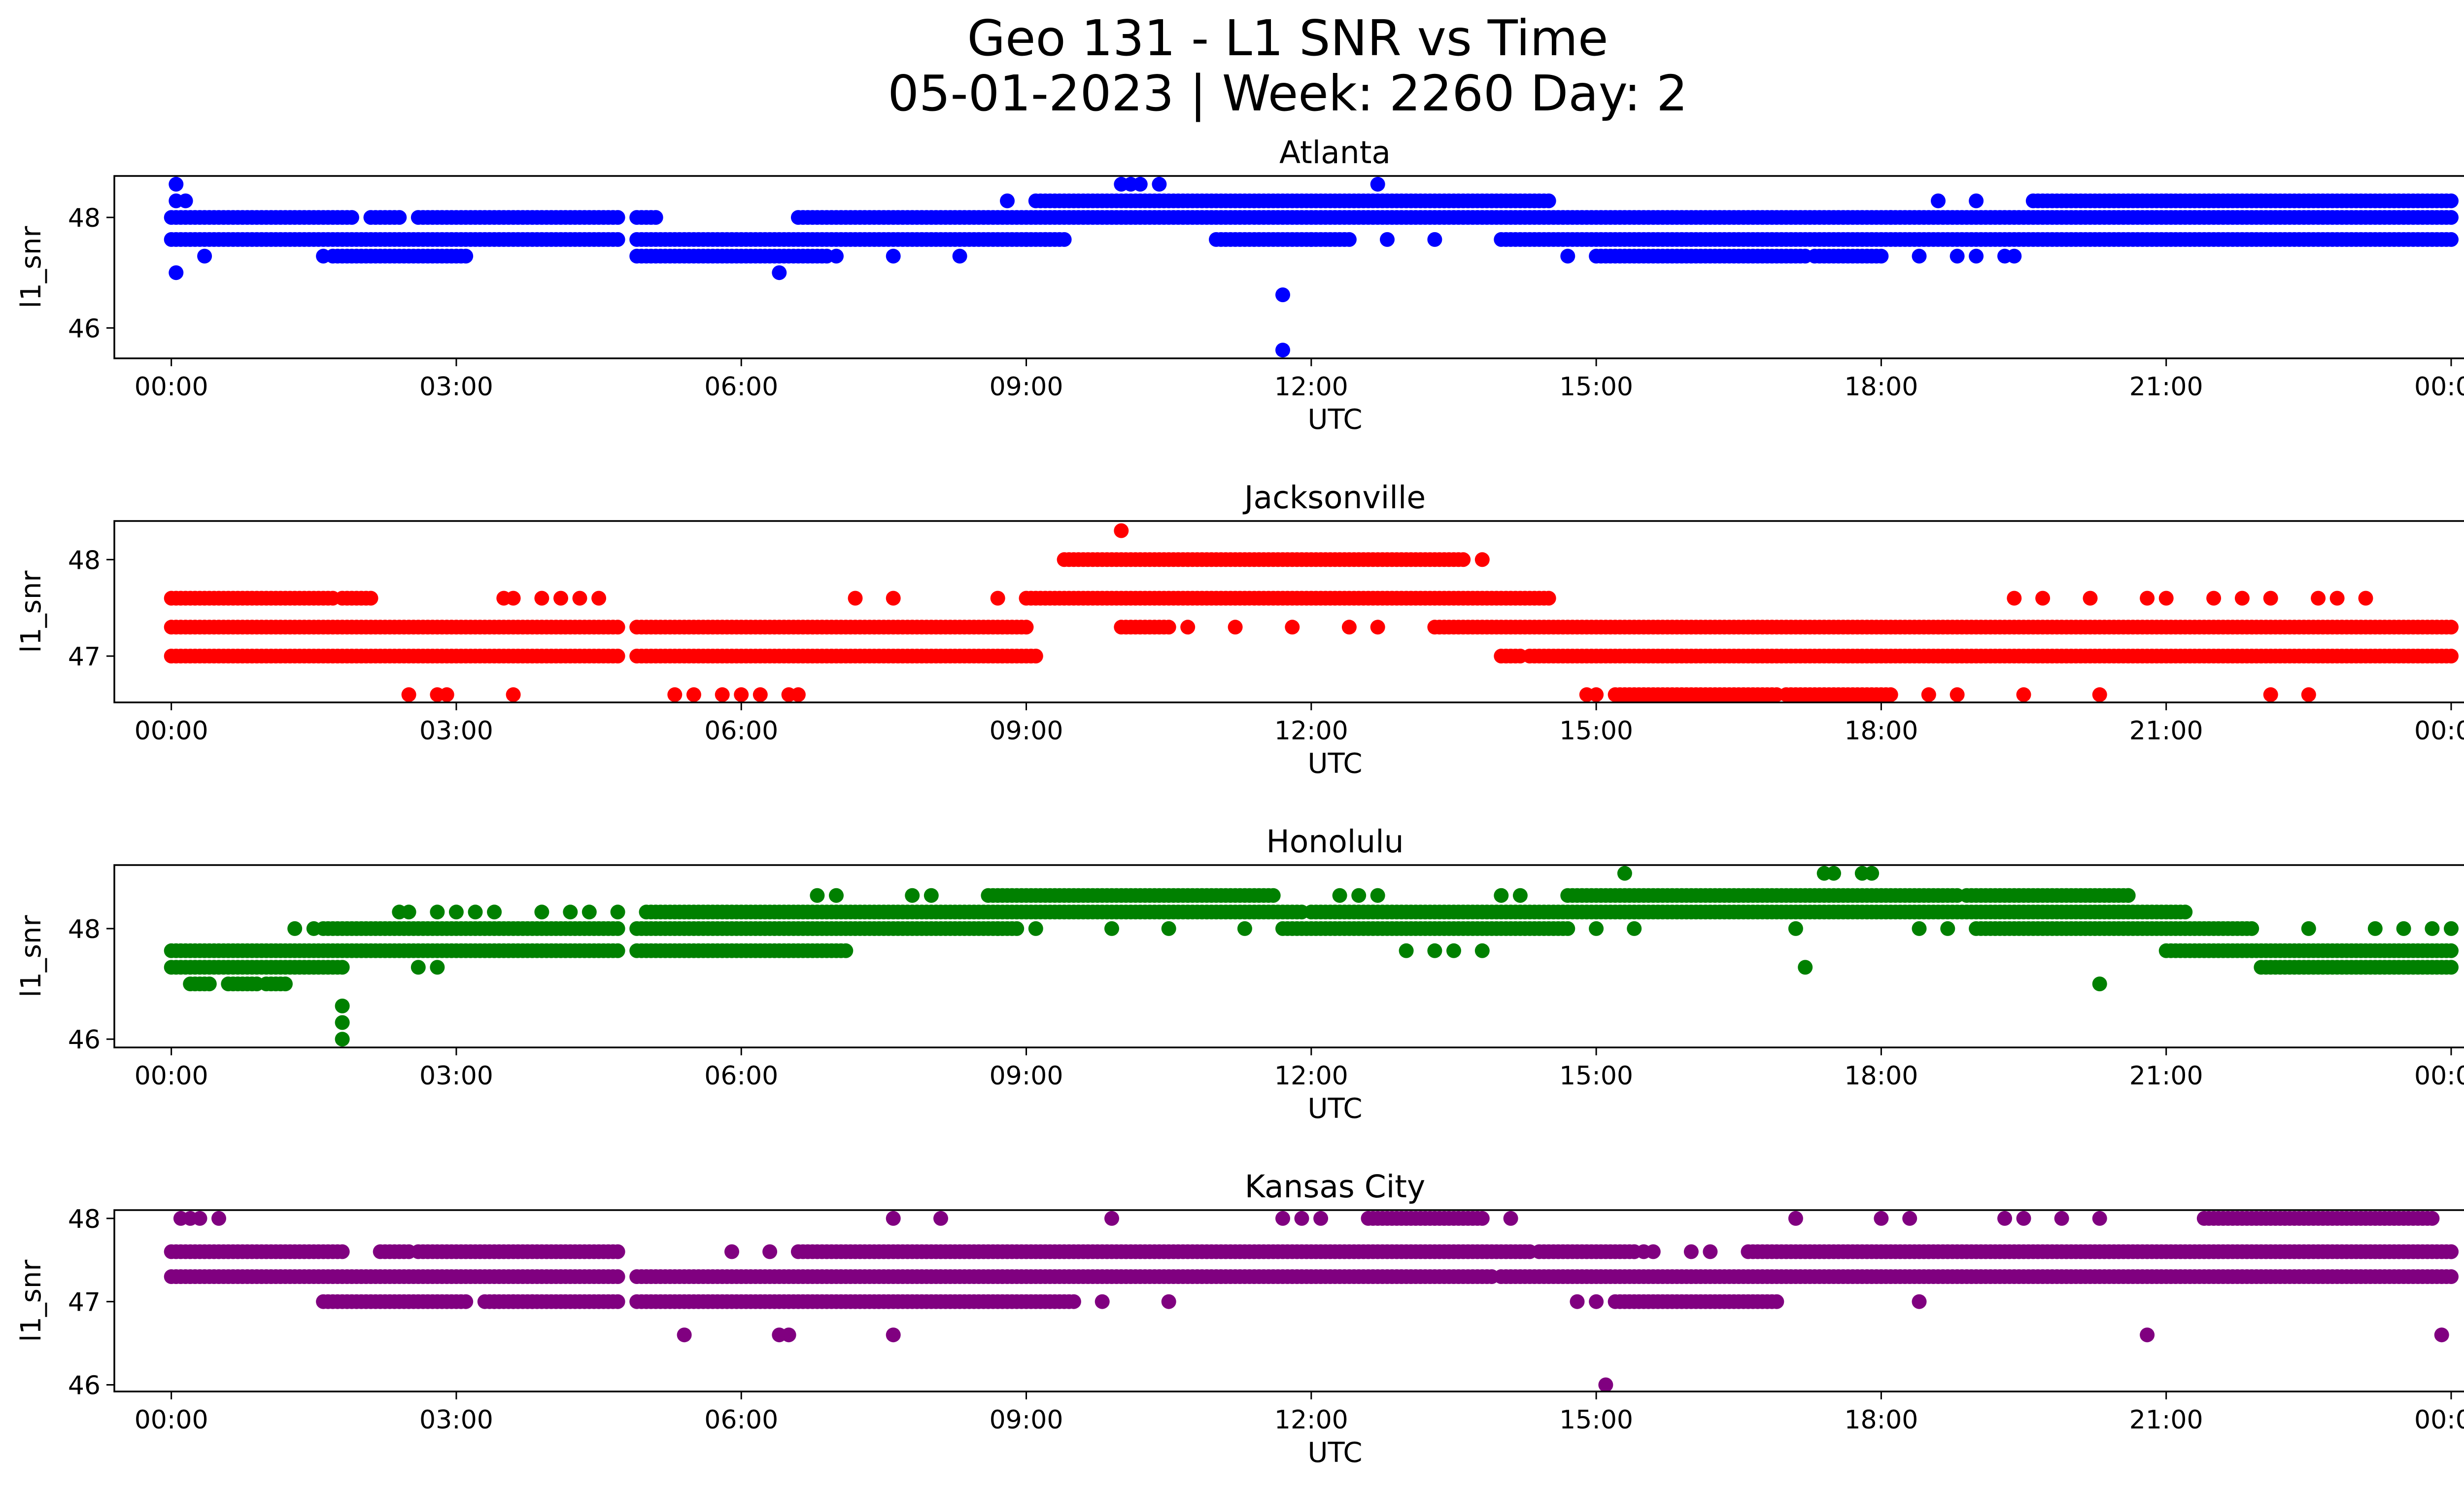 The height and width of the screenshot is (1495, 2464). I want to click on panel-title: Honolulu, so click(1334, 842).